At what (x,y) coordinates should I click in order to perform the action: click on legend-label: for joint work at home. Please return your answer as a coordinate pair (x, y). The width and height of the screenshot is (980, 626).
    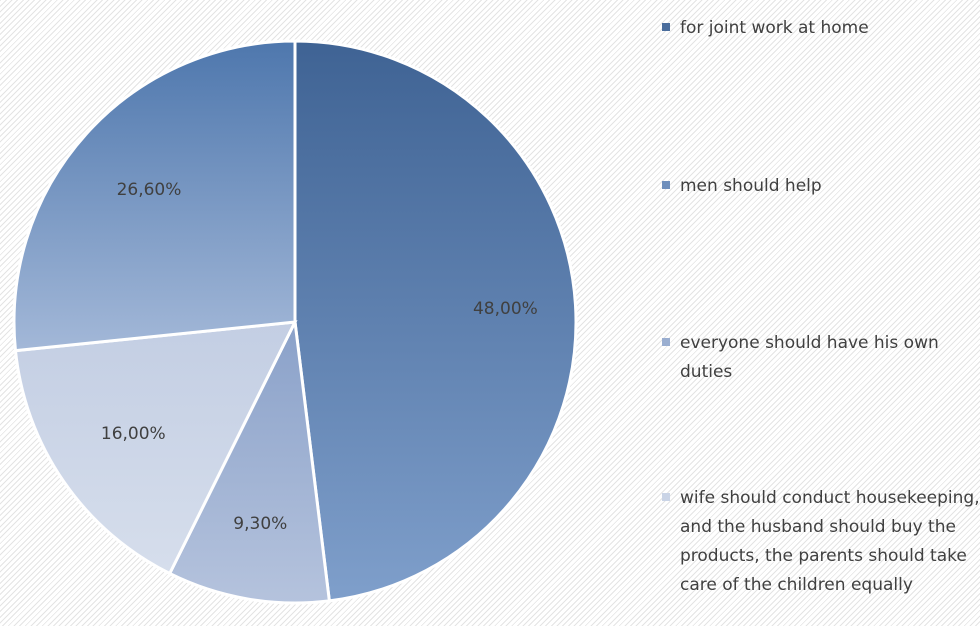
    Looking at the image, I should click on (774, 28).